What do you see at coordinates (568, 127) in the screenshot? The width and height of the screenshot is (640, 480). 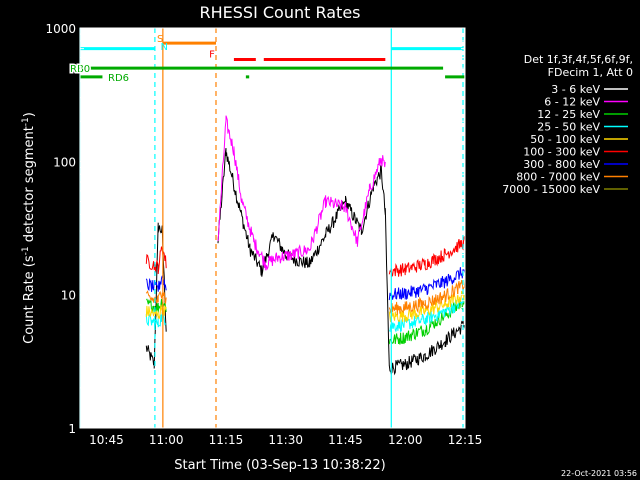 I see `legend-entry-label: 25 - 50 keV` at bounding box center [568, 127].